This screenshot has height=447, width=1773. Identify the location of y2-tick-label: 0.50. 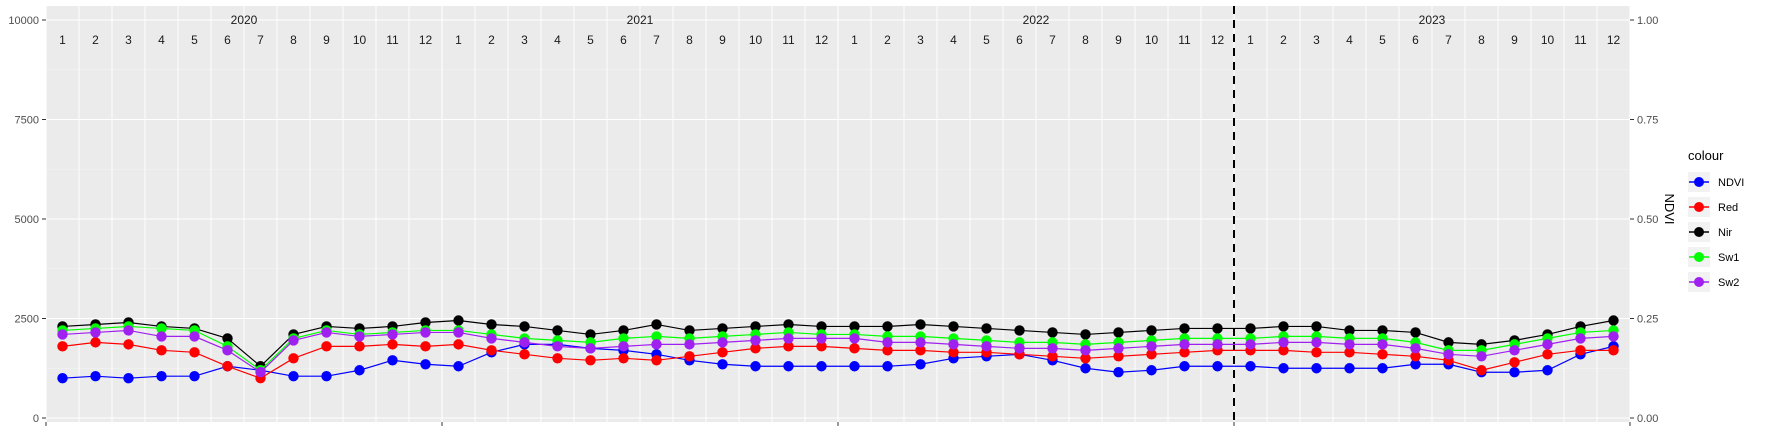
(1647, 220).